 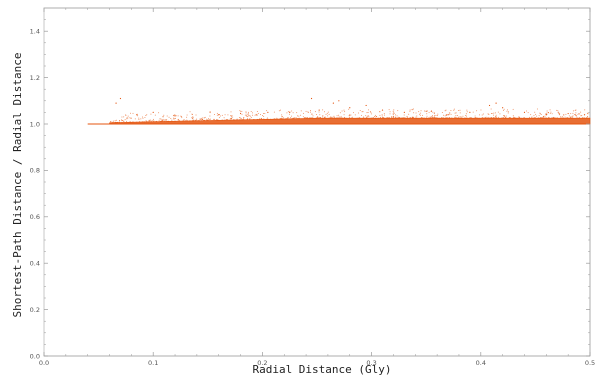 What do you see at coordinates (35, 78) in the screenshot?
I see `y-tick-label: 1.2` at bounding box center [35, 78].